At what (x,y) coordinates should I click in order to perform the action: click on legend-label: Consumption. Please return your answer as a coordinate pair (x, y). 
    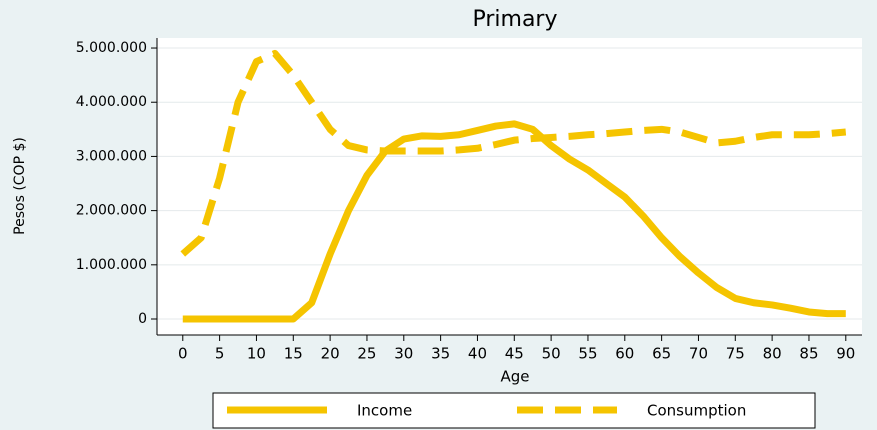
    Looking at the image, I should click on (696, 411).